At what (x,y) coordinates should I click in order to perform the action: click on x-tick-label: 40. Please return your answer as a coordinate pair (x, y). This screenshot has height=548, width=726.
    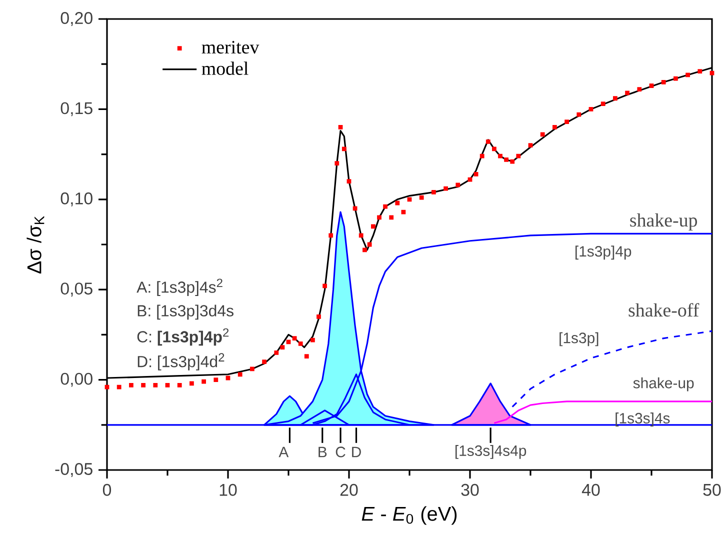
    Looking at the image, I should click on (591, 490).